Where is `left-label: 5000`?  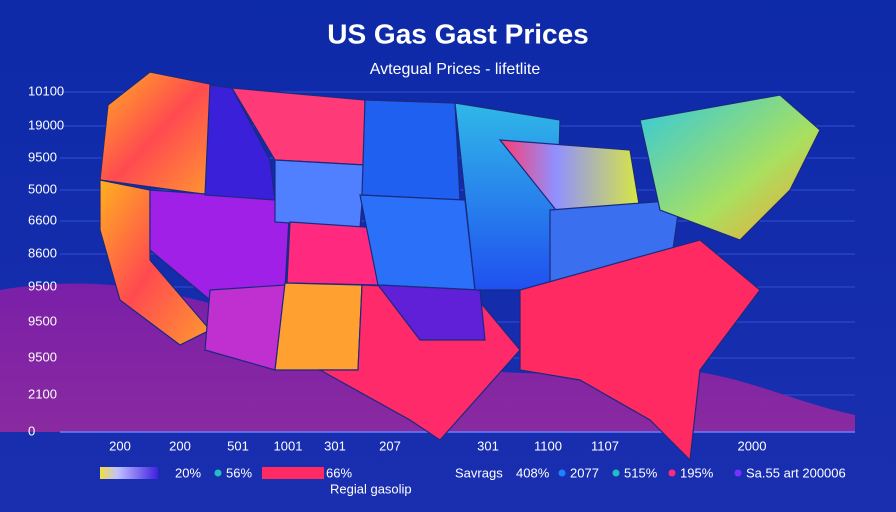 left-label: 5000 is located at coordinates (42, 188).